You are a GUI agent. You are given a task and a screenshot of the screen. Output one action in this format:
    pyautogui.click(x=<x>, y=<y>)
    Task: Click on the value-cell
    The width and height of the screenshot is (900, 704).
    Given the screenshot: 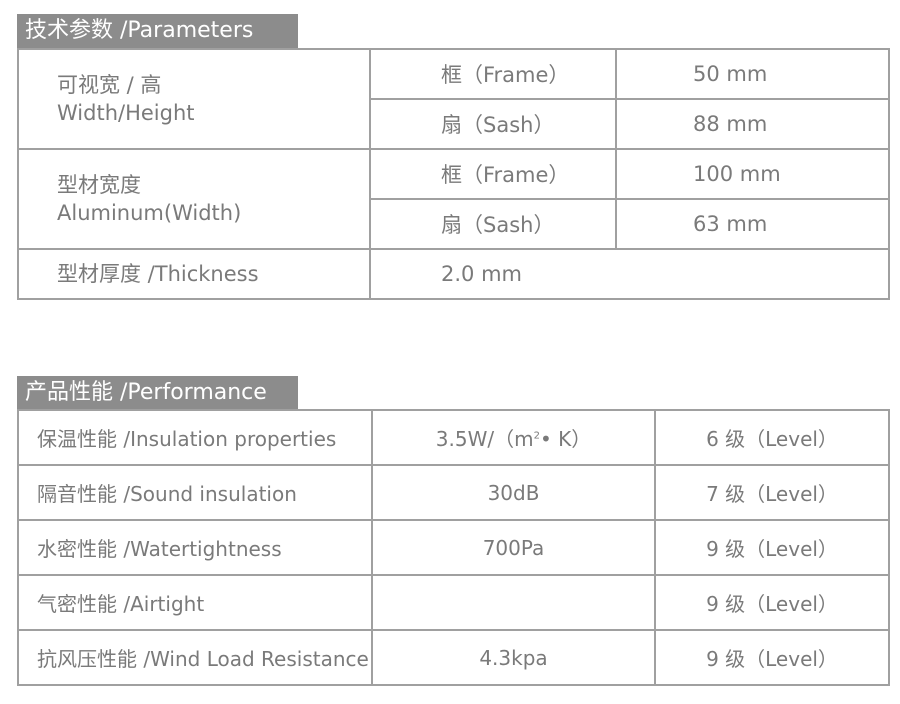 What is the action you would take?
    pyautogui.click(x=513, y=602)
    